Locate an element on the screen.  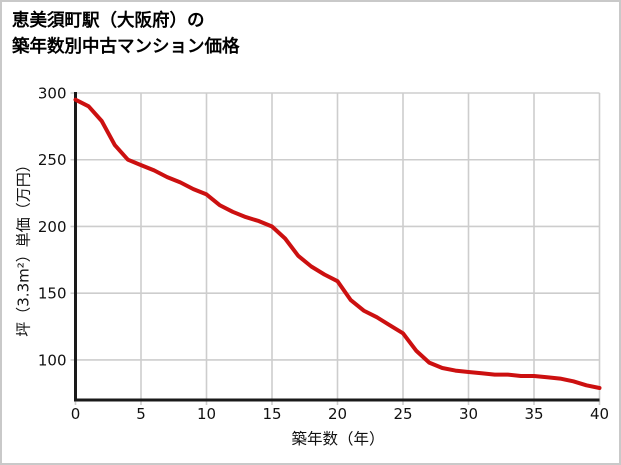
x-tick-label: 15 is located at coordinates (271, 414).